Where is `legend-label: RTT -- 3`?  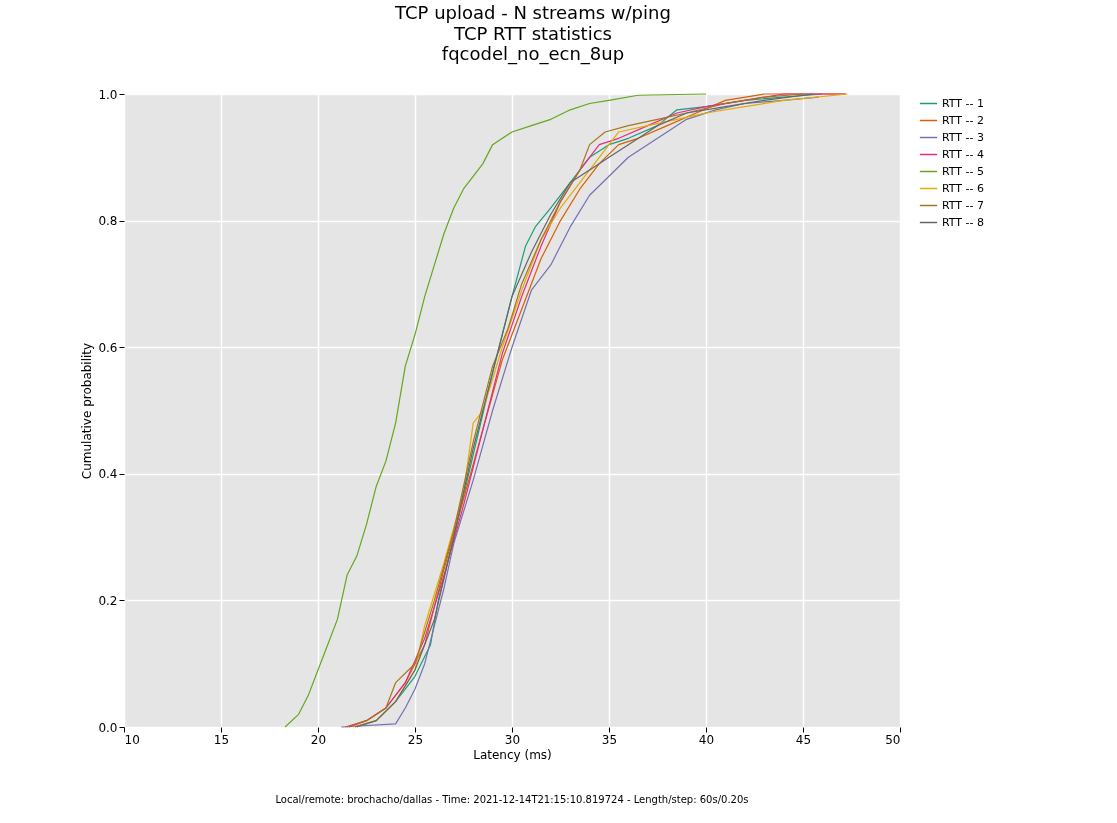
legend-label: RTT -- 3 is located at coordinates (963, 137).